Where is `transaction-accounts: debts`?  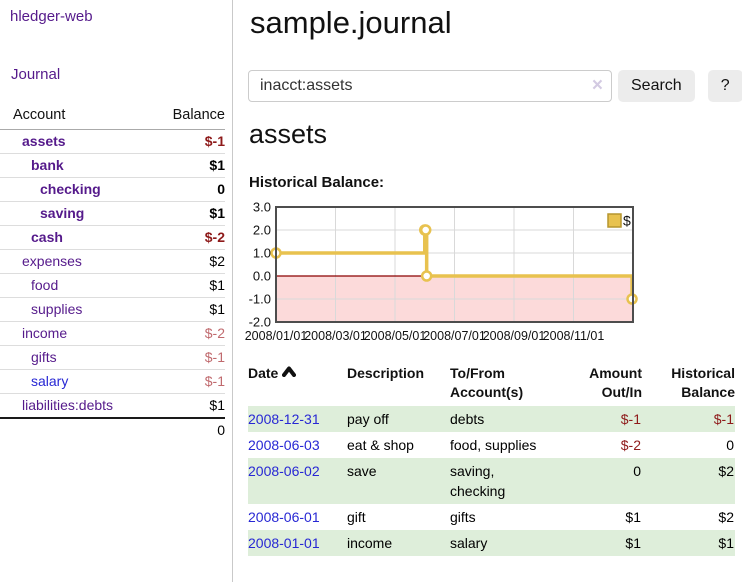 transaction-accounts: debts is located at coordinates (505, 419).